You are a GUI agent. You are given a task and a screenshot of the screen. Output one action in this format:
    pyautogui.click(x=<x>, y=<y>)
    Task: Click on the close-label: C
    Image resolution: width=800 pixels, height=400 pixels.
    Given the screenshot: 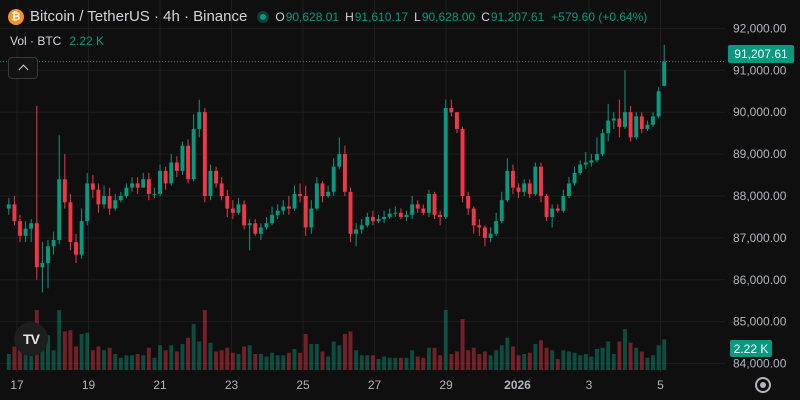 What is the action you would take?
    pyautogui.click(x=485, y=16)
    